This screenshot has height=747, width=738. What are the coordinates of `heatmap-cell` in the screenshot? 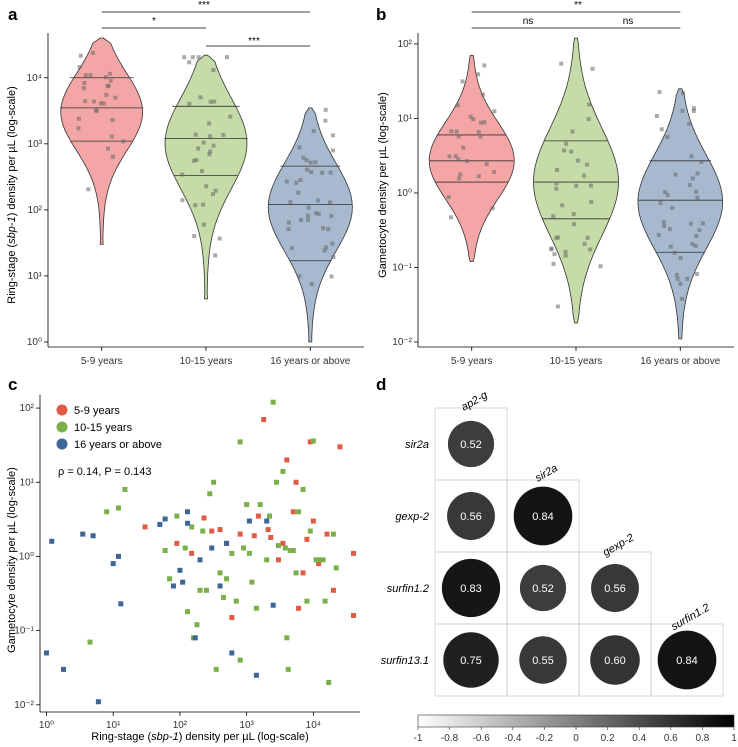 It's located at (687, 660).